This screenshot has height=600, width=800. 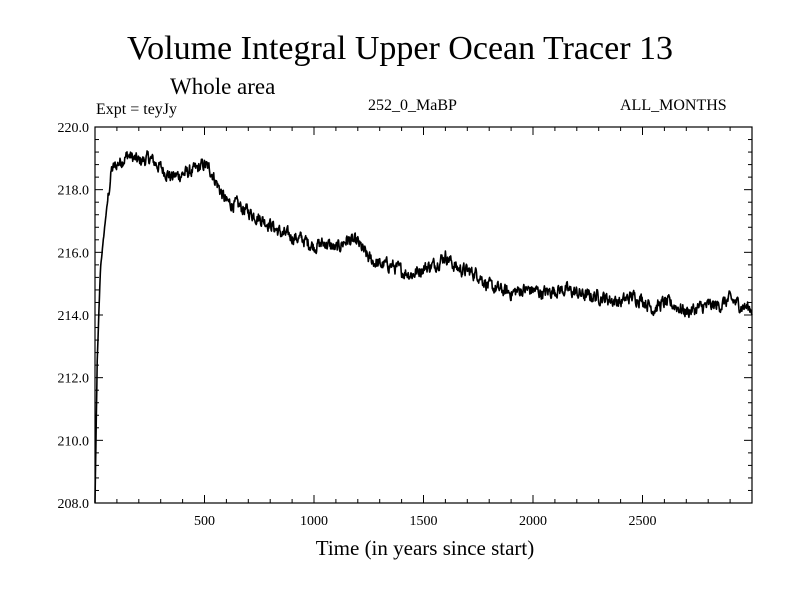 I want to click on y-tick-label: 212.0, so click(x=74, y=379).